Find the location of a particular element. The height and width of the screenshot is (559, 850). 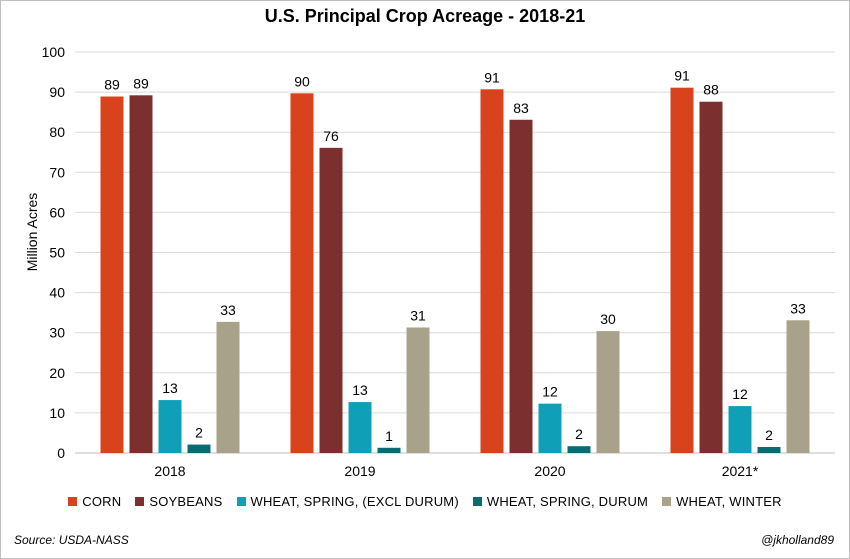

y-axis-ticks: 0 10 20 30 40 50 60 70 80 90 100 is located at coordinates (54, 252).